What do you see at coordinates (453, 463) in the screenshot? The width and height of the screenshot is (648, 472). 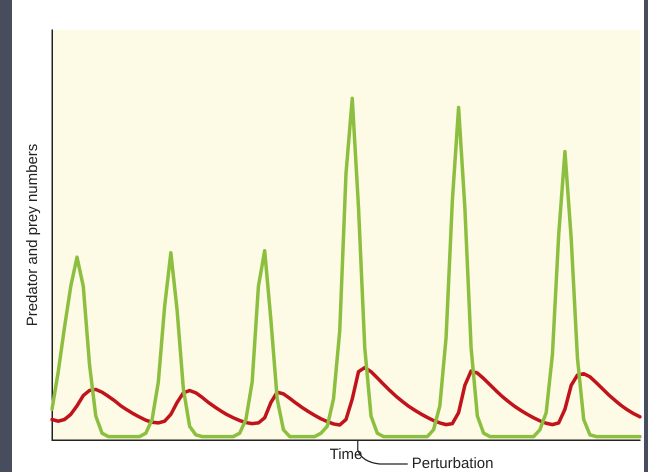 I see `text: Perturbation` at bounding box center [453, 463].